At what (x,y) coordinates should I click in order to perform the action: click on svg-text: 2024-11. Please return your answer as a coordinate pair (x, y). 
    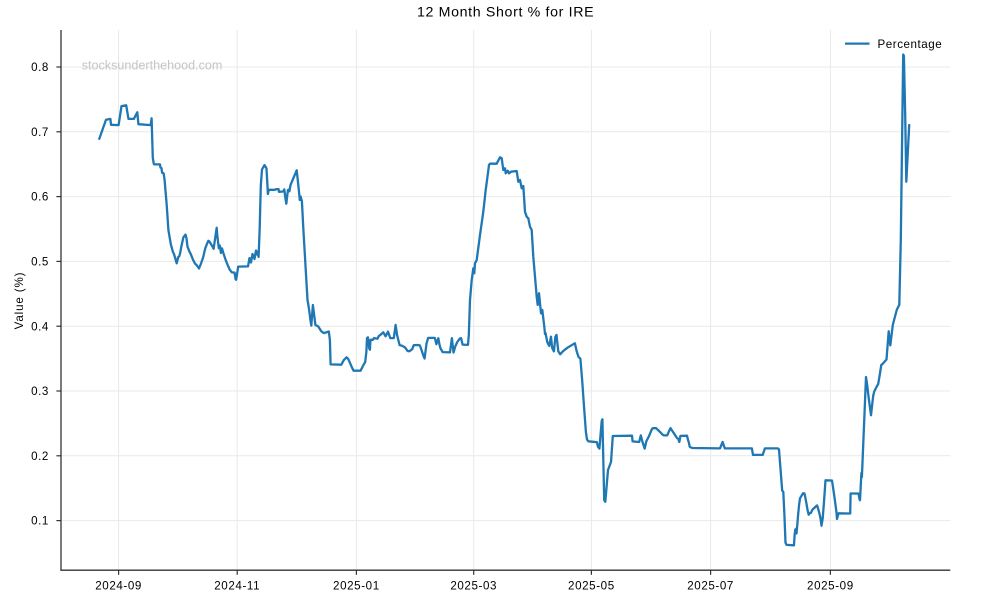
    Looking at the image, I should click on (237, 585).